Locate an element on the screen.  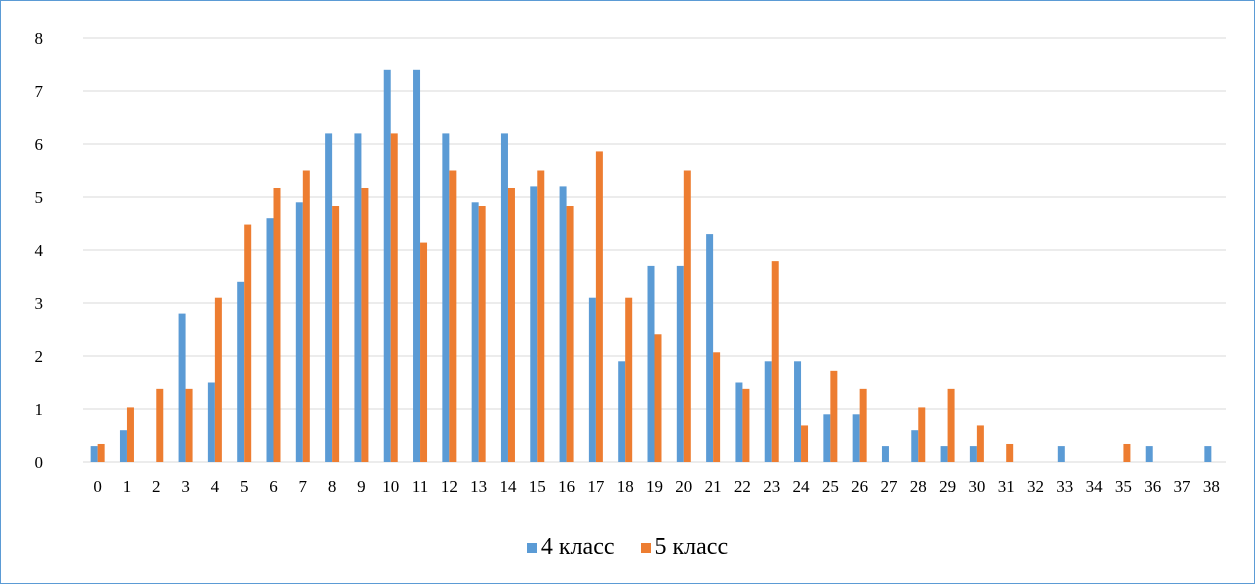
legend-item-series-1: 4 класс is located at coordinates (570, 547).